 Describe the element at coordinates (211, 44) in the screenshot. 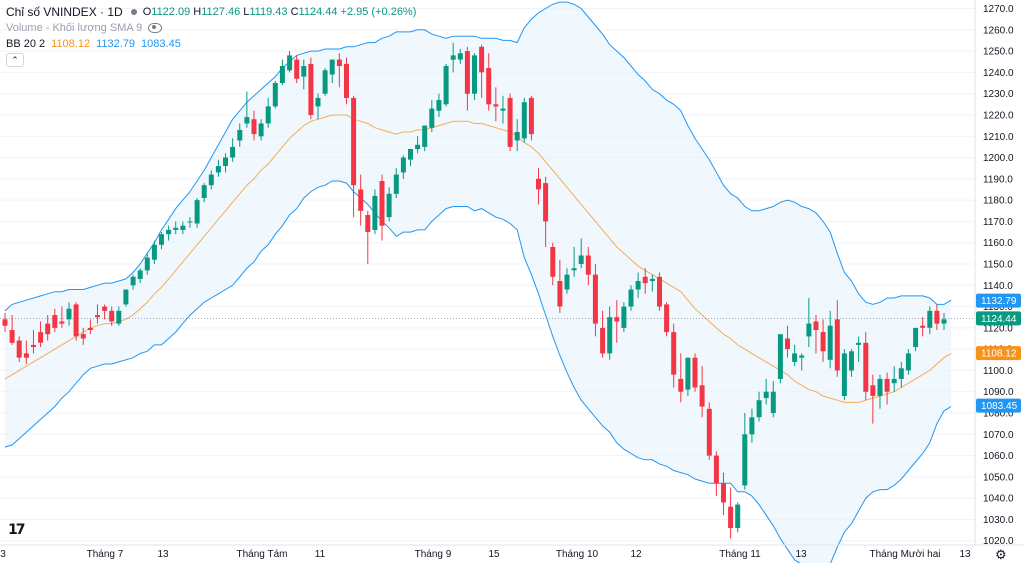

I see `bb-indicator-row: BB 20 2 1108.12 1132.79 1083.45` at that location.